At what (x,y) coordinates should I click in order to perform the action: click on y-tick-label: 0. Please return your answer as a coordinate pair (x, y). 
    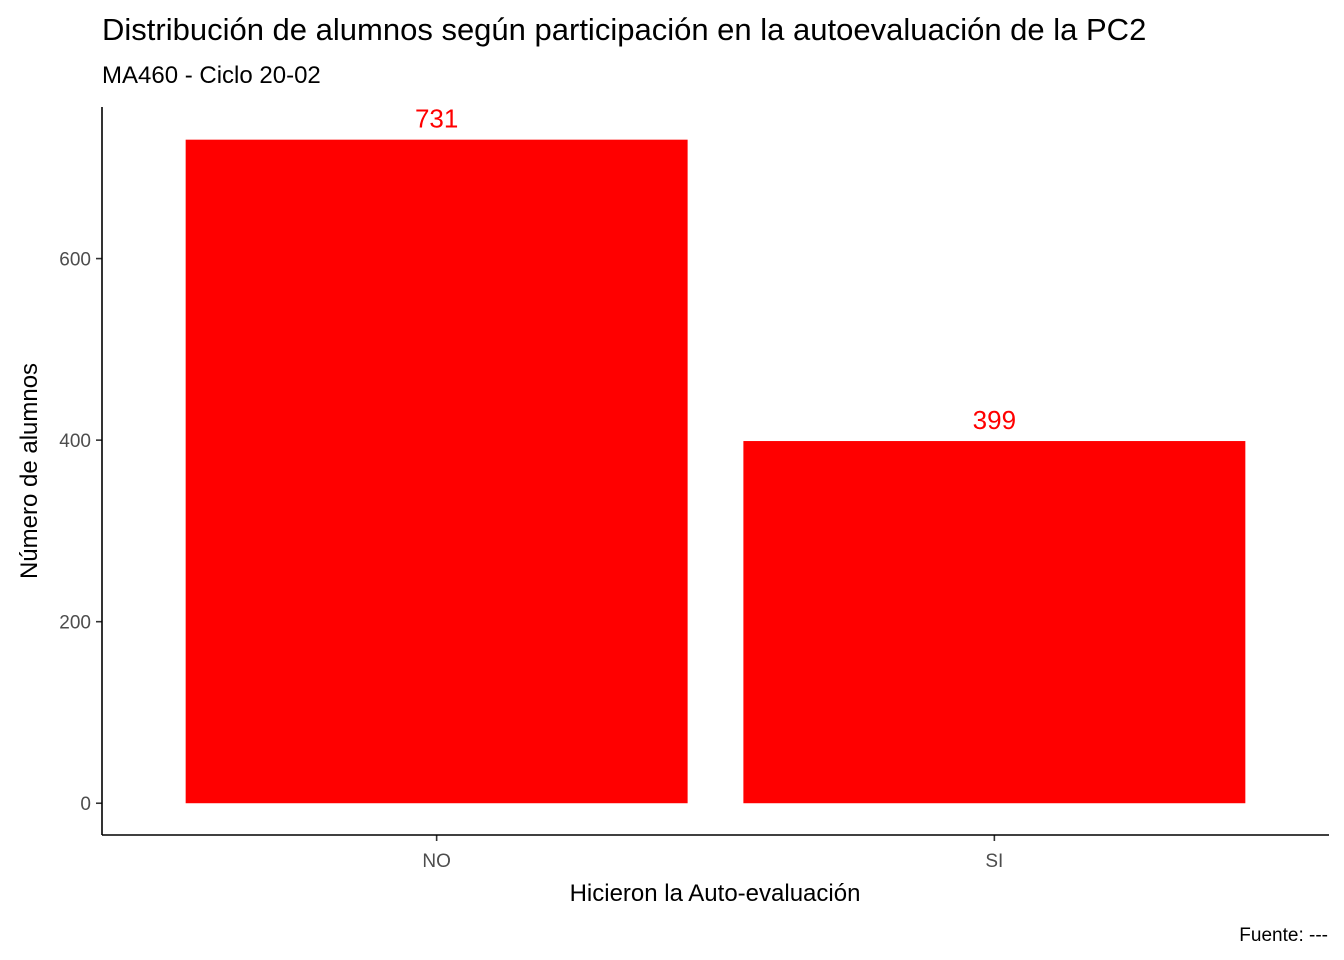
    Looking at the image, I should click on (85, 804).